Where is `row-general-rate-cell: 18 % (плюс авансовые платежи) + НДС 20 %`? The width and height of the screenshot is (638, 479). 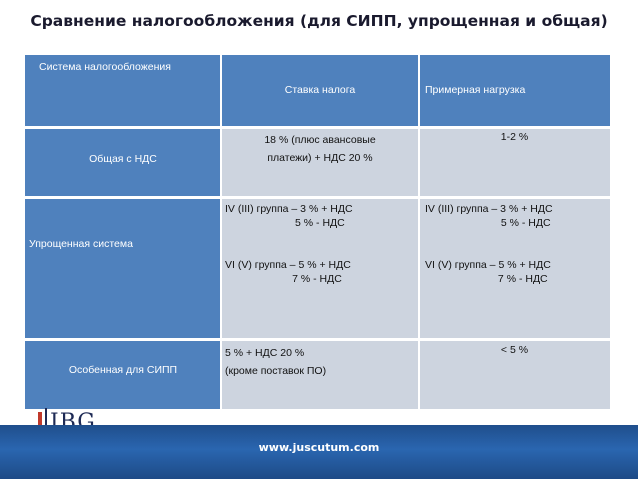
row-general-rate-cell: 18 % (плюс авансовые платежи) + НДС 20 % is located at coordinates (320, 162).